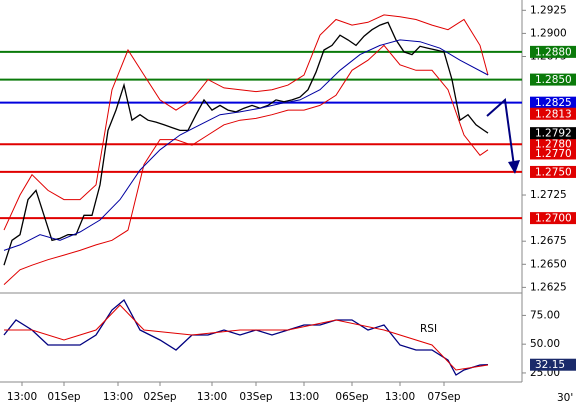 This screenshot has height=406, width=578. I want to click on y-tick-label: 1.2650, so click(548, 264).